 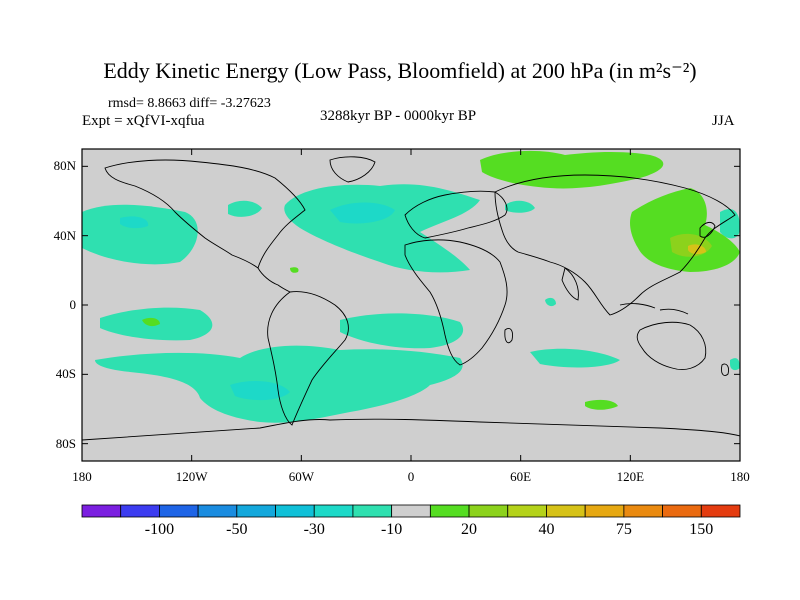 What do you see at coordinates (64, 166) in the screenshot?
I see `lat-tick-label: 80N` at bounding box center [64, 166].